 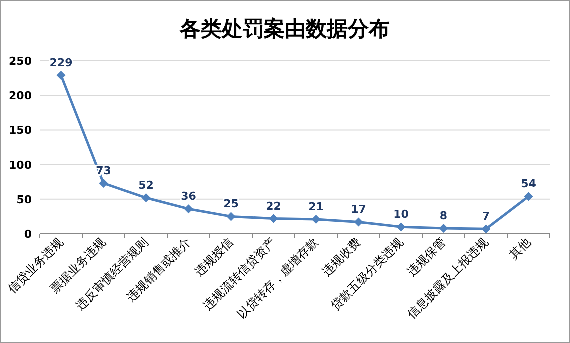 What do you see at coordinates (61, 63) in the screenshot?
I see `data-label: 229` at bounding box center [61, 63].